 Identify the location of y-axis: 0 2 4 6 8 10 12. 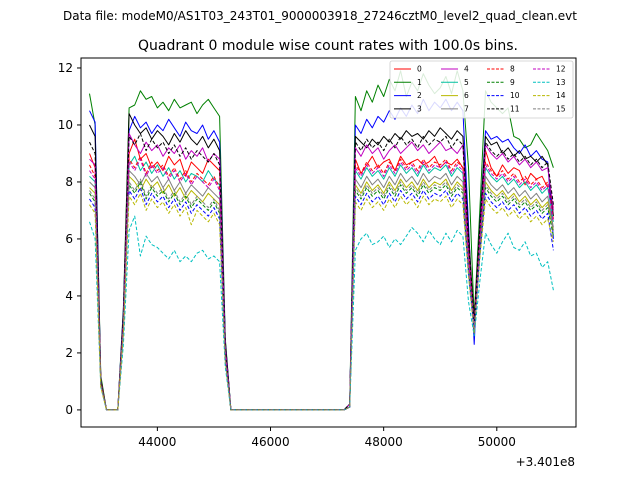
(69, 239).